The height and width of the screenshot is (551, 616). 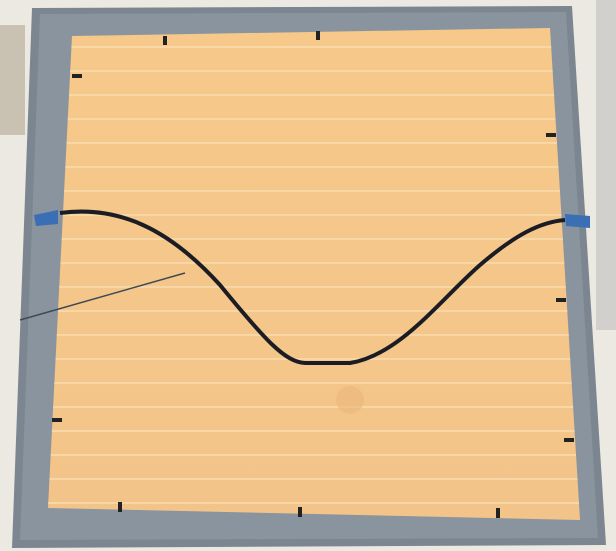 I want to click on string, so click(x=102, y=296).